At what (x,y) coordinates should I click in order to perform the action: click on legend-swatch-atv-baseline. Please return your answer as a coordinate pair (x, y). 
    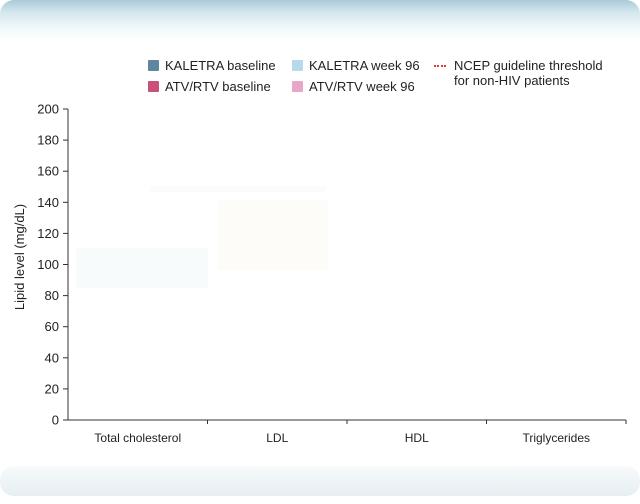
    Looking at the image, I should click on (153, 86).